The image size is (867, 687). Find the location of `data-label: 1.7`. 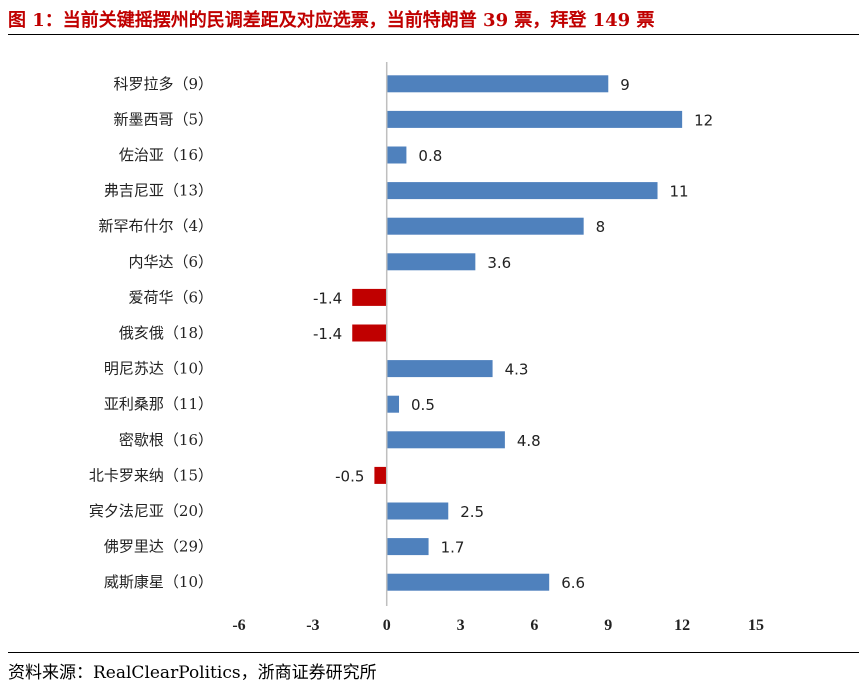

data-label: 1.7 is located at coordinates (453, 548).